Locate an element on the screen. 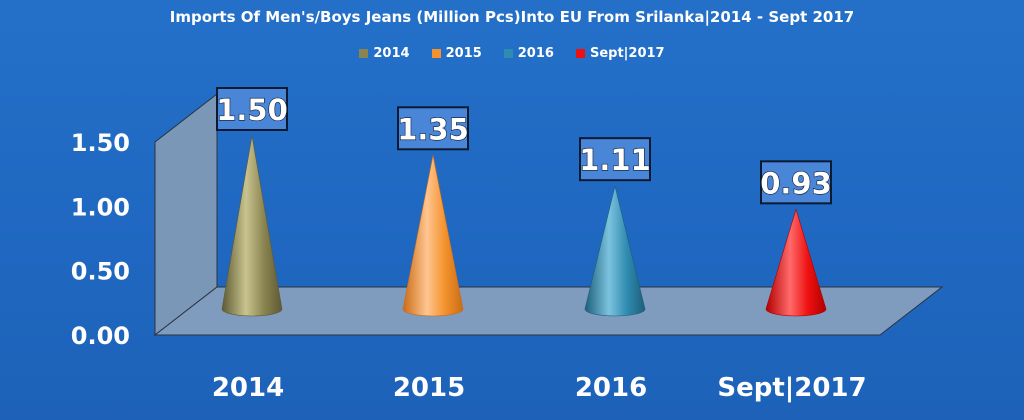 This screenshot has width=1024, height=420. data-label: 1.50 is located at coordinates (252, 110).